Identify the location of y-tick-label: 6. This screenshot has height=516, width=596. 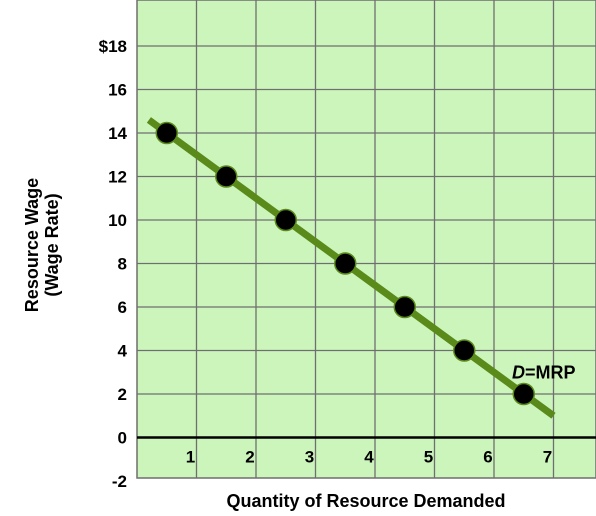
(122, 307).